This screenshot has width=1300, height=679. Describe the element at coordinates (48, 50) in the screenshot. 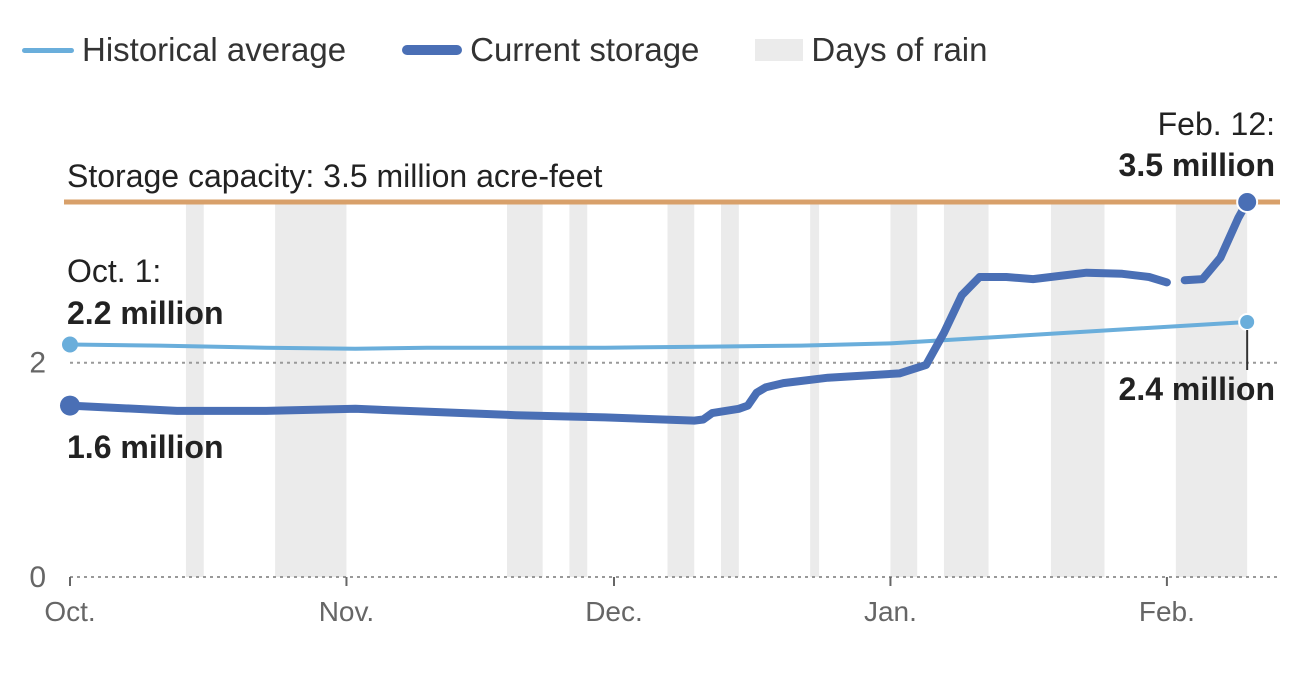

I see `legend-swatch-historical` at that location.